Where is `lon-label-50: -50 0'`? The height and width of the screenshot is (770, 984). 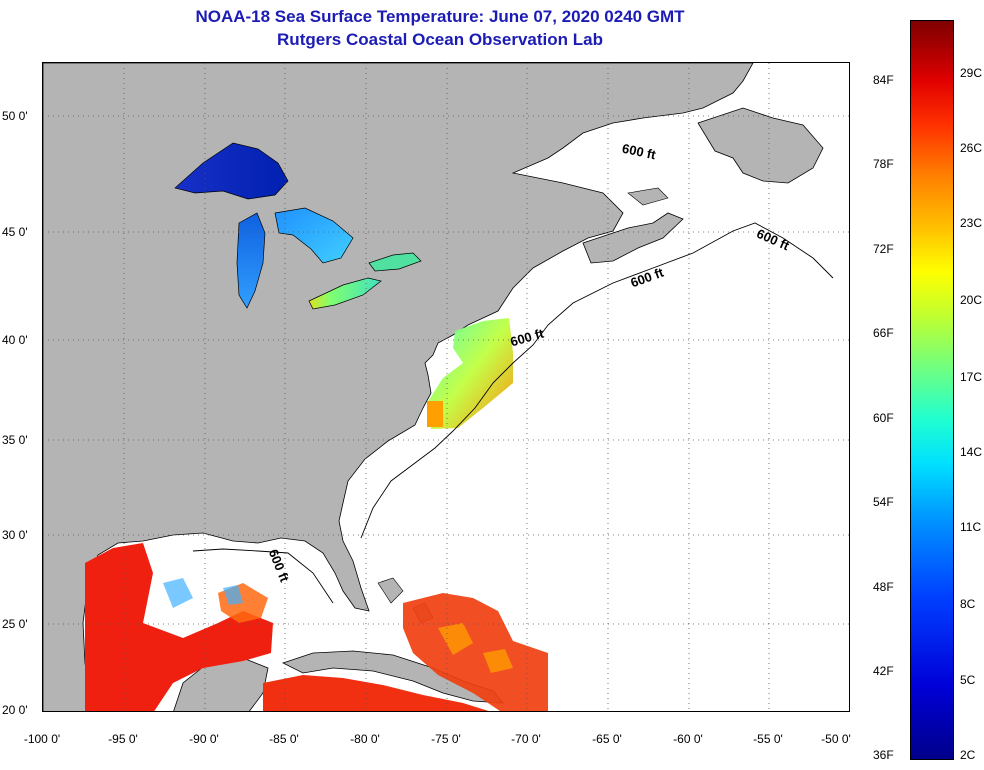
lon-label-50: -50 0' is located at coordinates (836, 739).